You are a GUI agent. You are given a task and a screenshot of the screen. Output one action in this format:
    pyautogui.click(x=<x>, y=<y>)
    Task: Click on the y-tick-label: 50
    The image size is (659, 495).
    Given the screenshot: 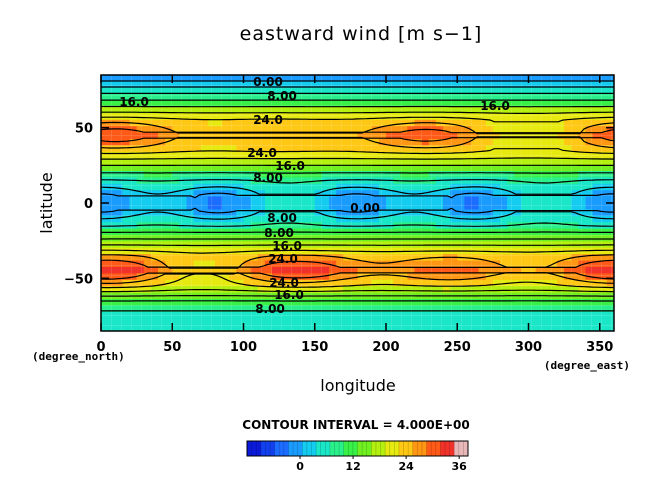 What is the action you would take?
    pyautogui.click(x=84, y=129)
    